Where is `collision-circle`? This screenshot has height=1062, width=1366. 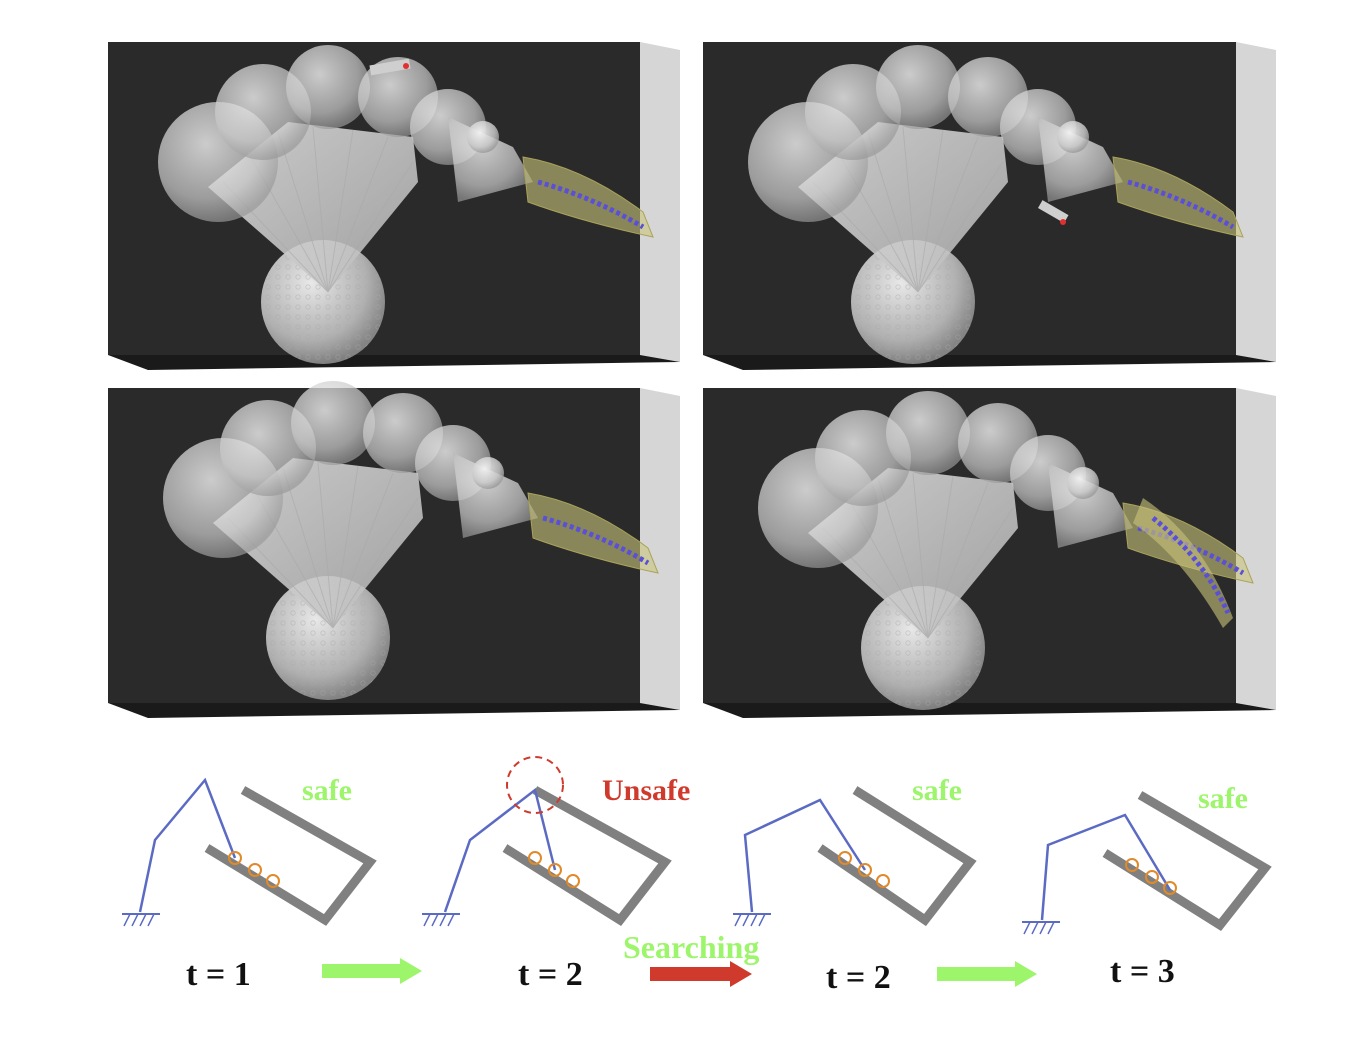 collision-circle is located at coordinates (535, 785).